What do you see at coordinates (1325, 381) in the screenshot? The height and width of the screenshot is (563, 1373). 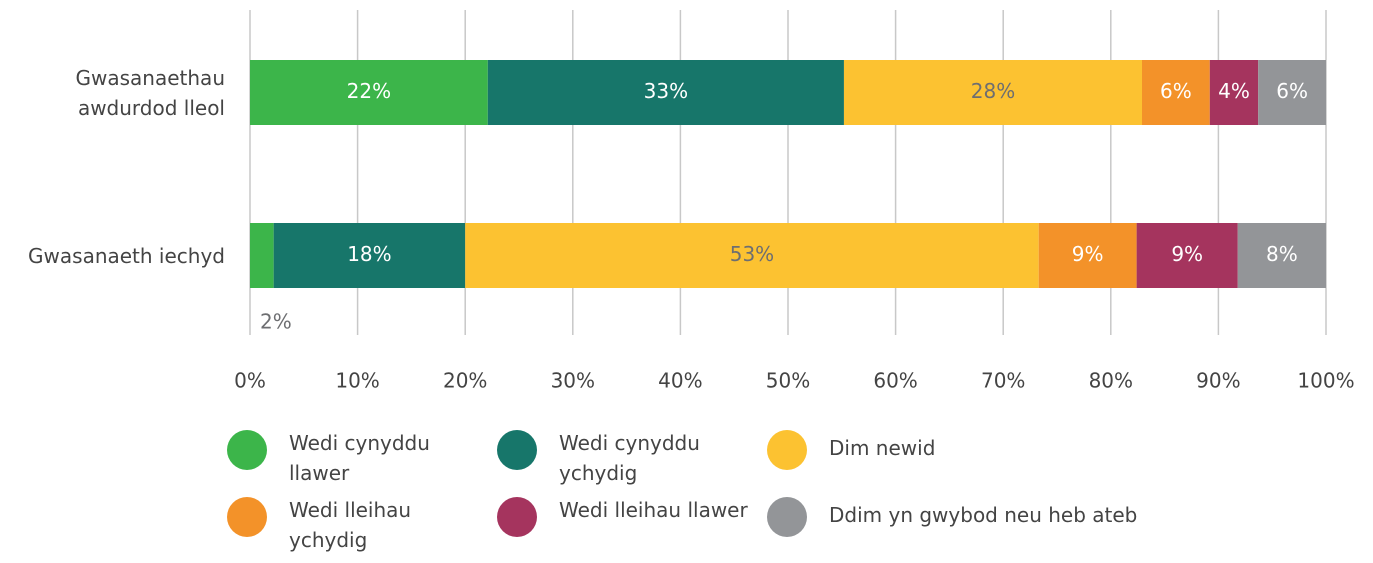 I see `x-tick-label: 100%` at bounding box center [1325, 381].